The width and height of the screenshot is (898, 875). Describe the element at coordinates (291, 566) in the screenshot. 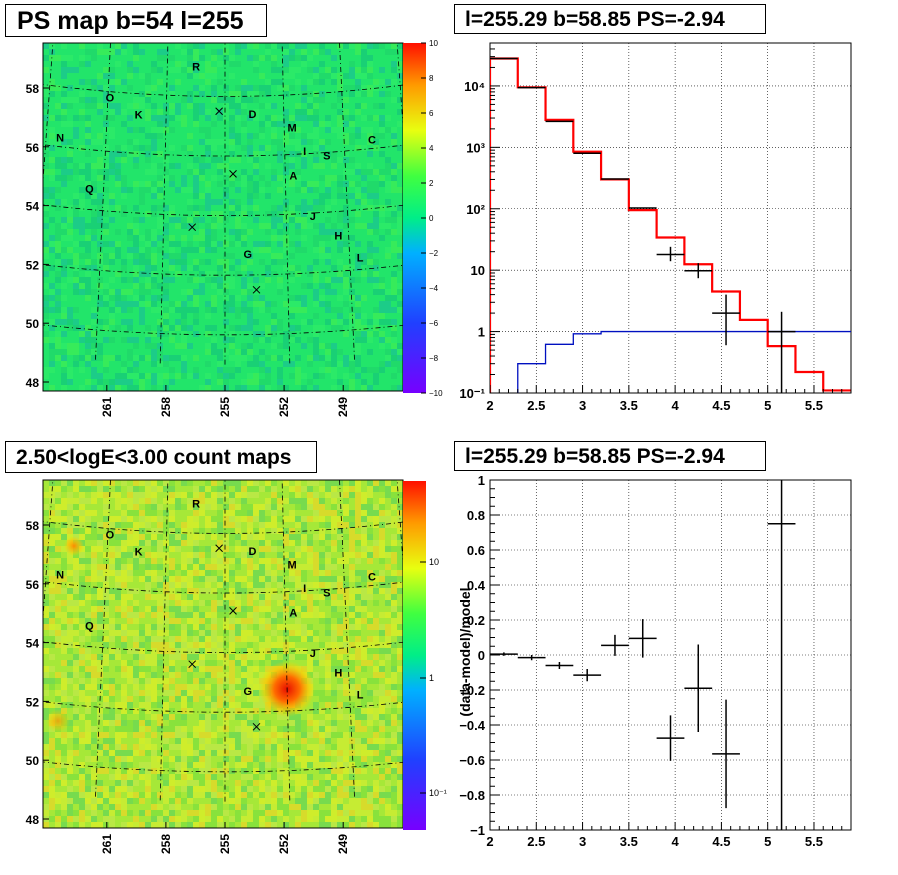

I see `source-label: M` at that location.